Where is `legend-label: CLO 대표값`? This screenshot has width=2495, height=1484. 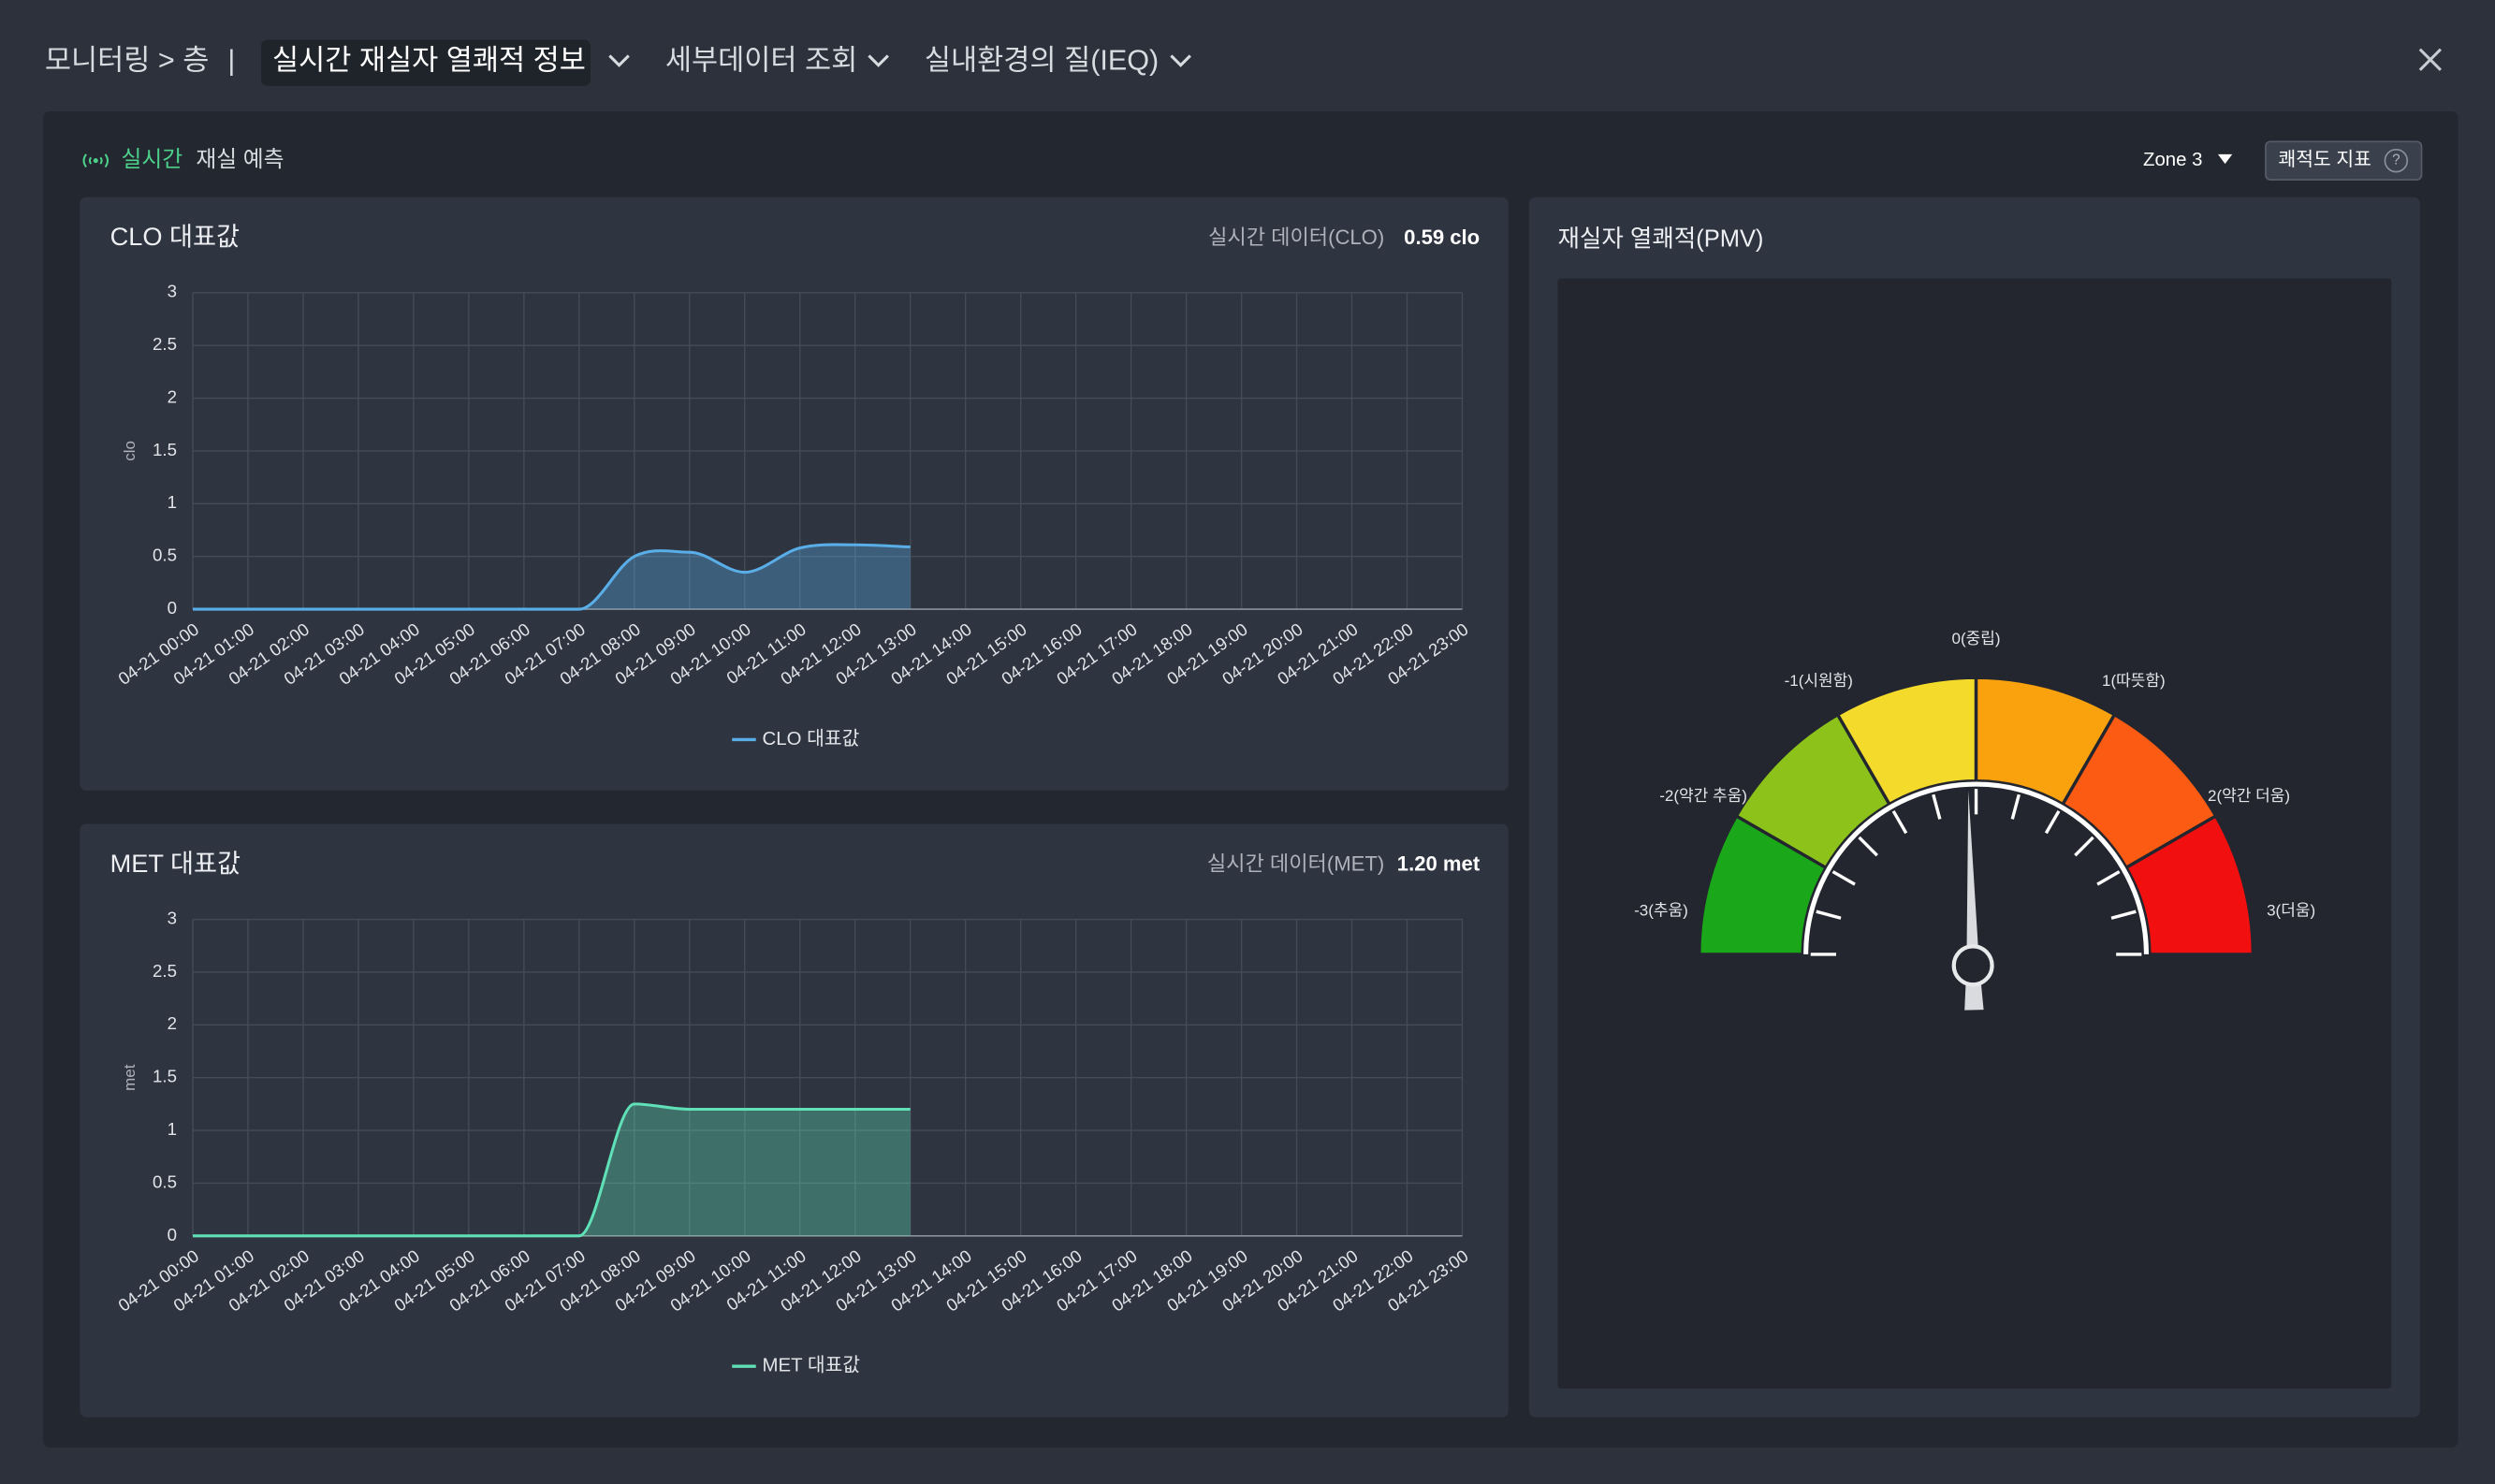
legend-label: CLO 대표값 is located at coordinates (812, 738).